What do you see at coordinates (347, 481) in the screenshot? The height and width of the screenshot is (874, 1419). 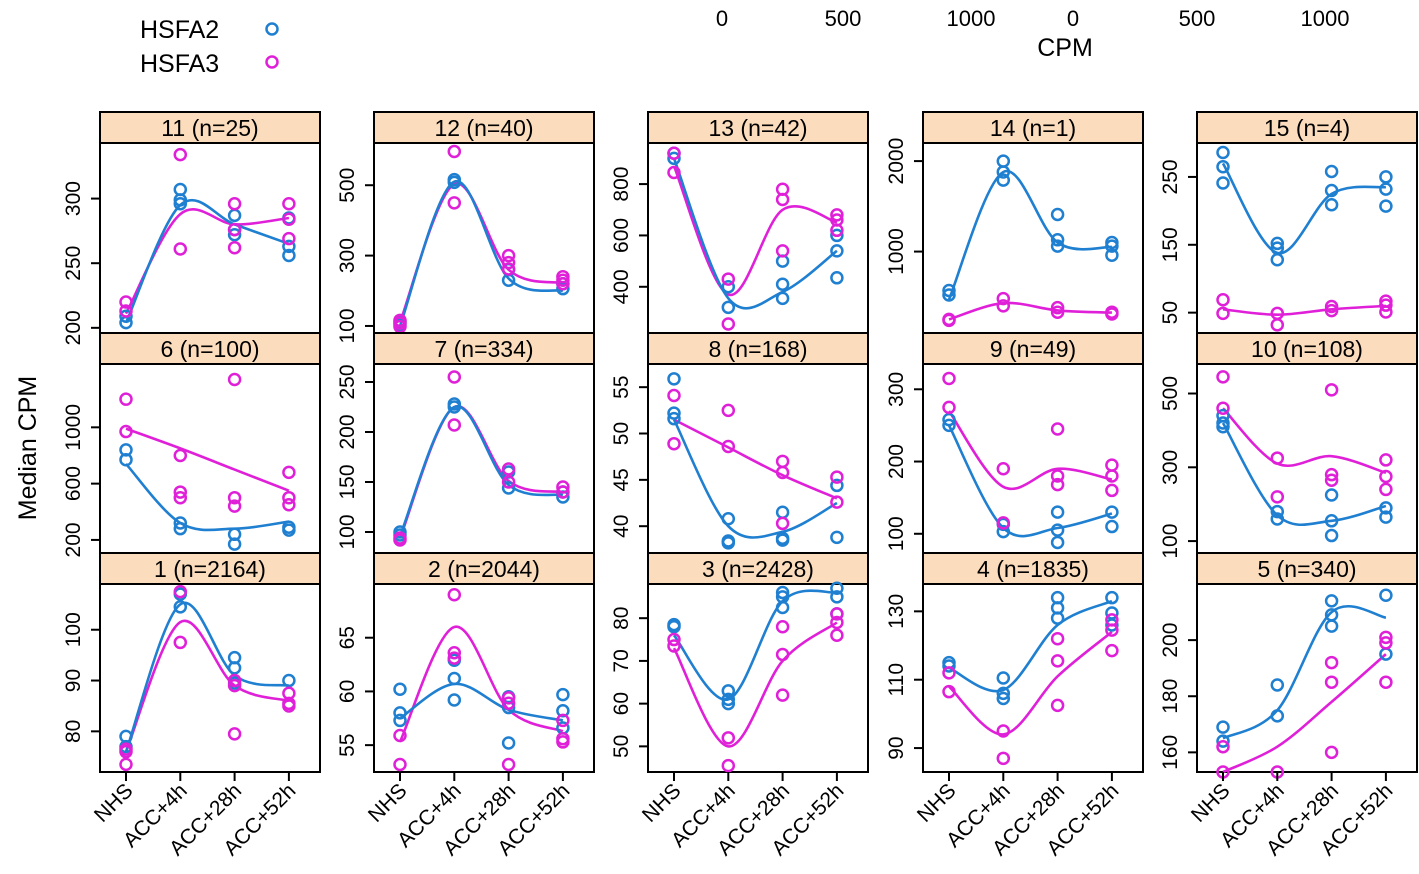 I see `y-tick-label: 150` at bounding box center [347, 481].